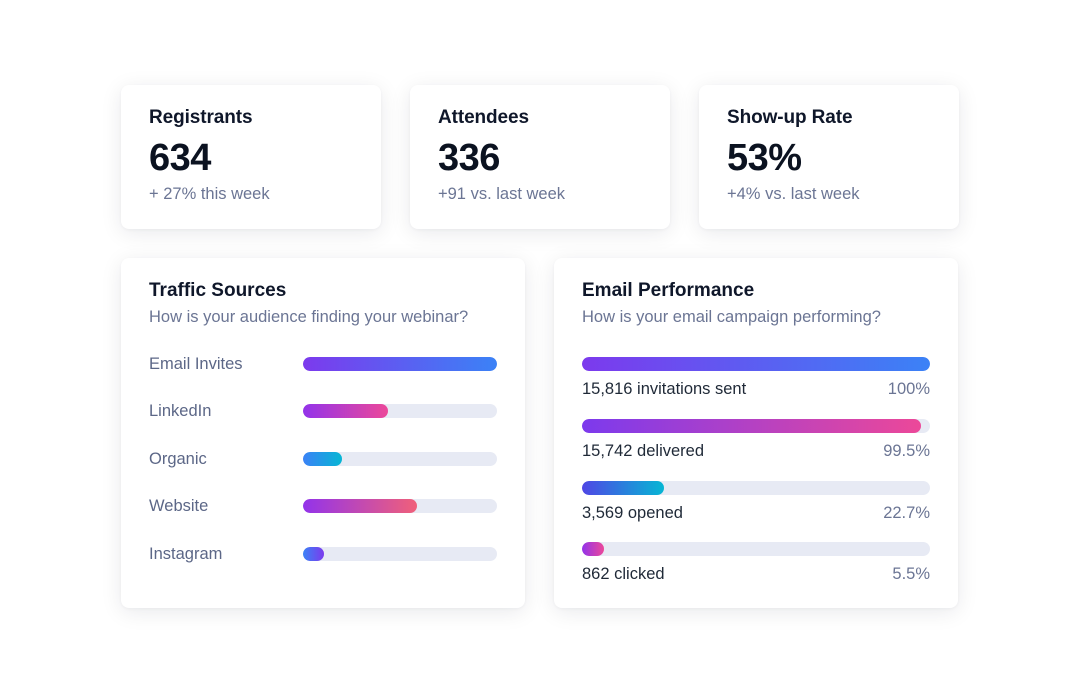 Image resolution: width=1080 pixels, height=694 pixels. I want to click on email-metric-label: 862 clicked, so click(623, 574).